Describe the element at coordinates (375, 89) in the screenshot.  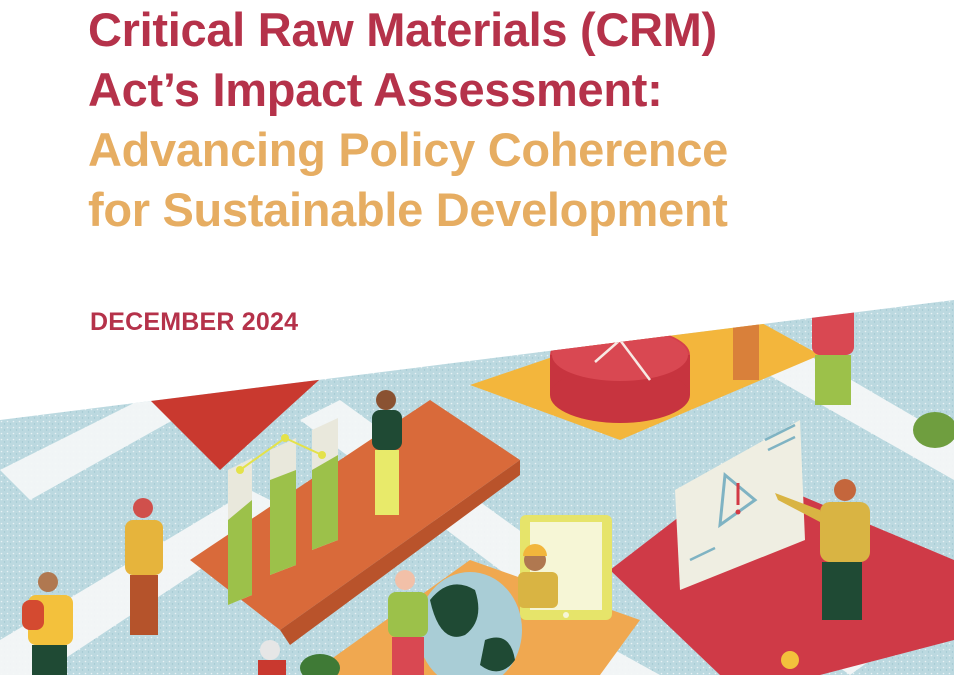
I see `title-line-2: Act’s Impact Assessment:` at that location.